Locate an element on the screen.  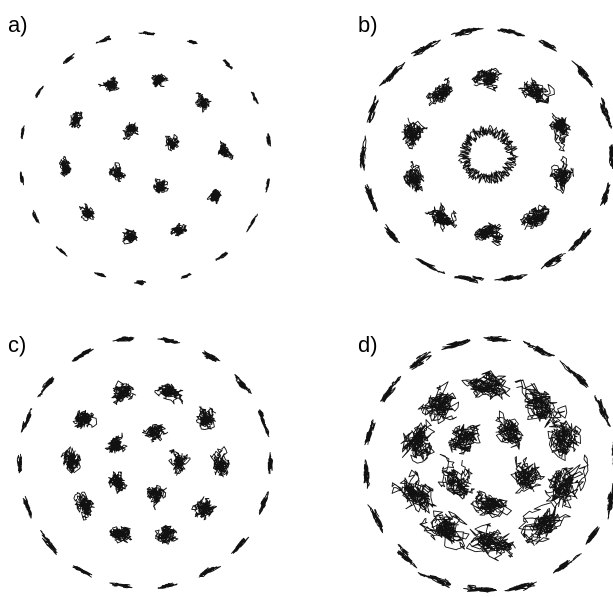
panel-b-label: b) is located at coordinates (368, 24).